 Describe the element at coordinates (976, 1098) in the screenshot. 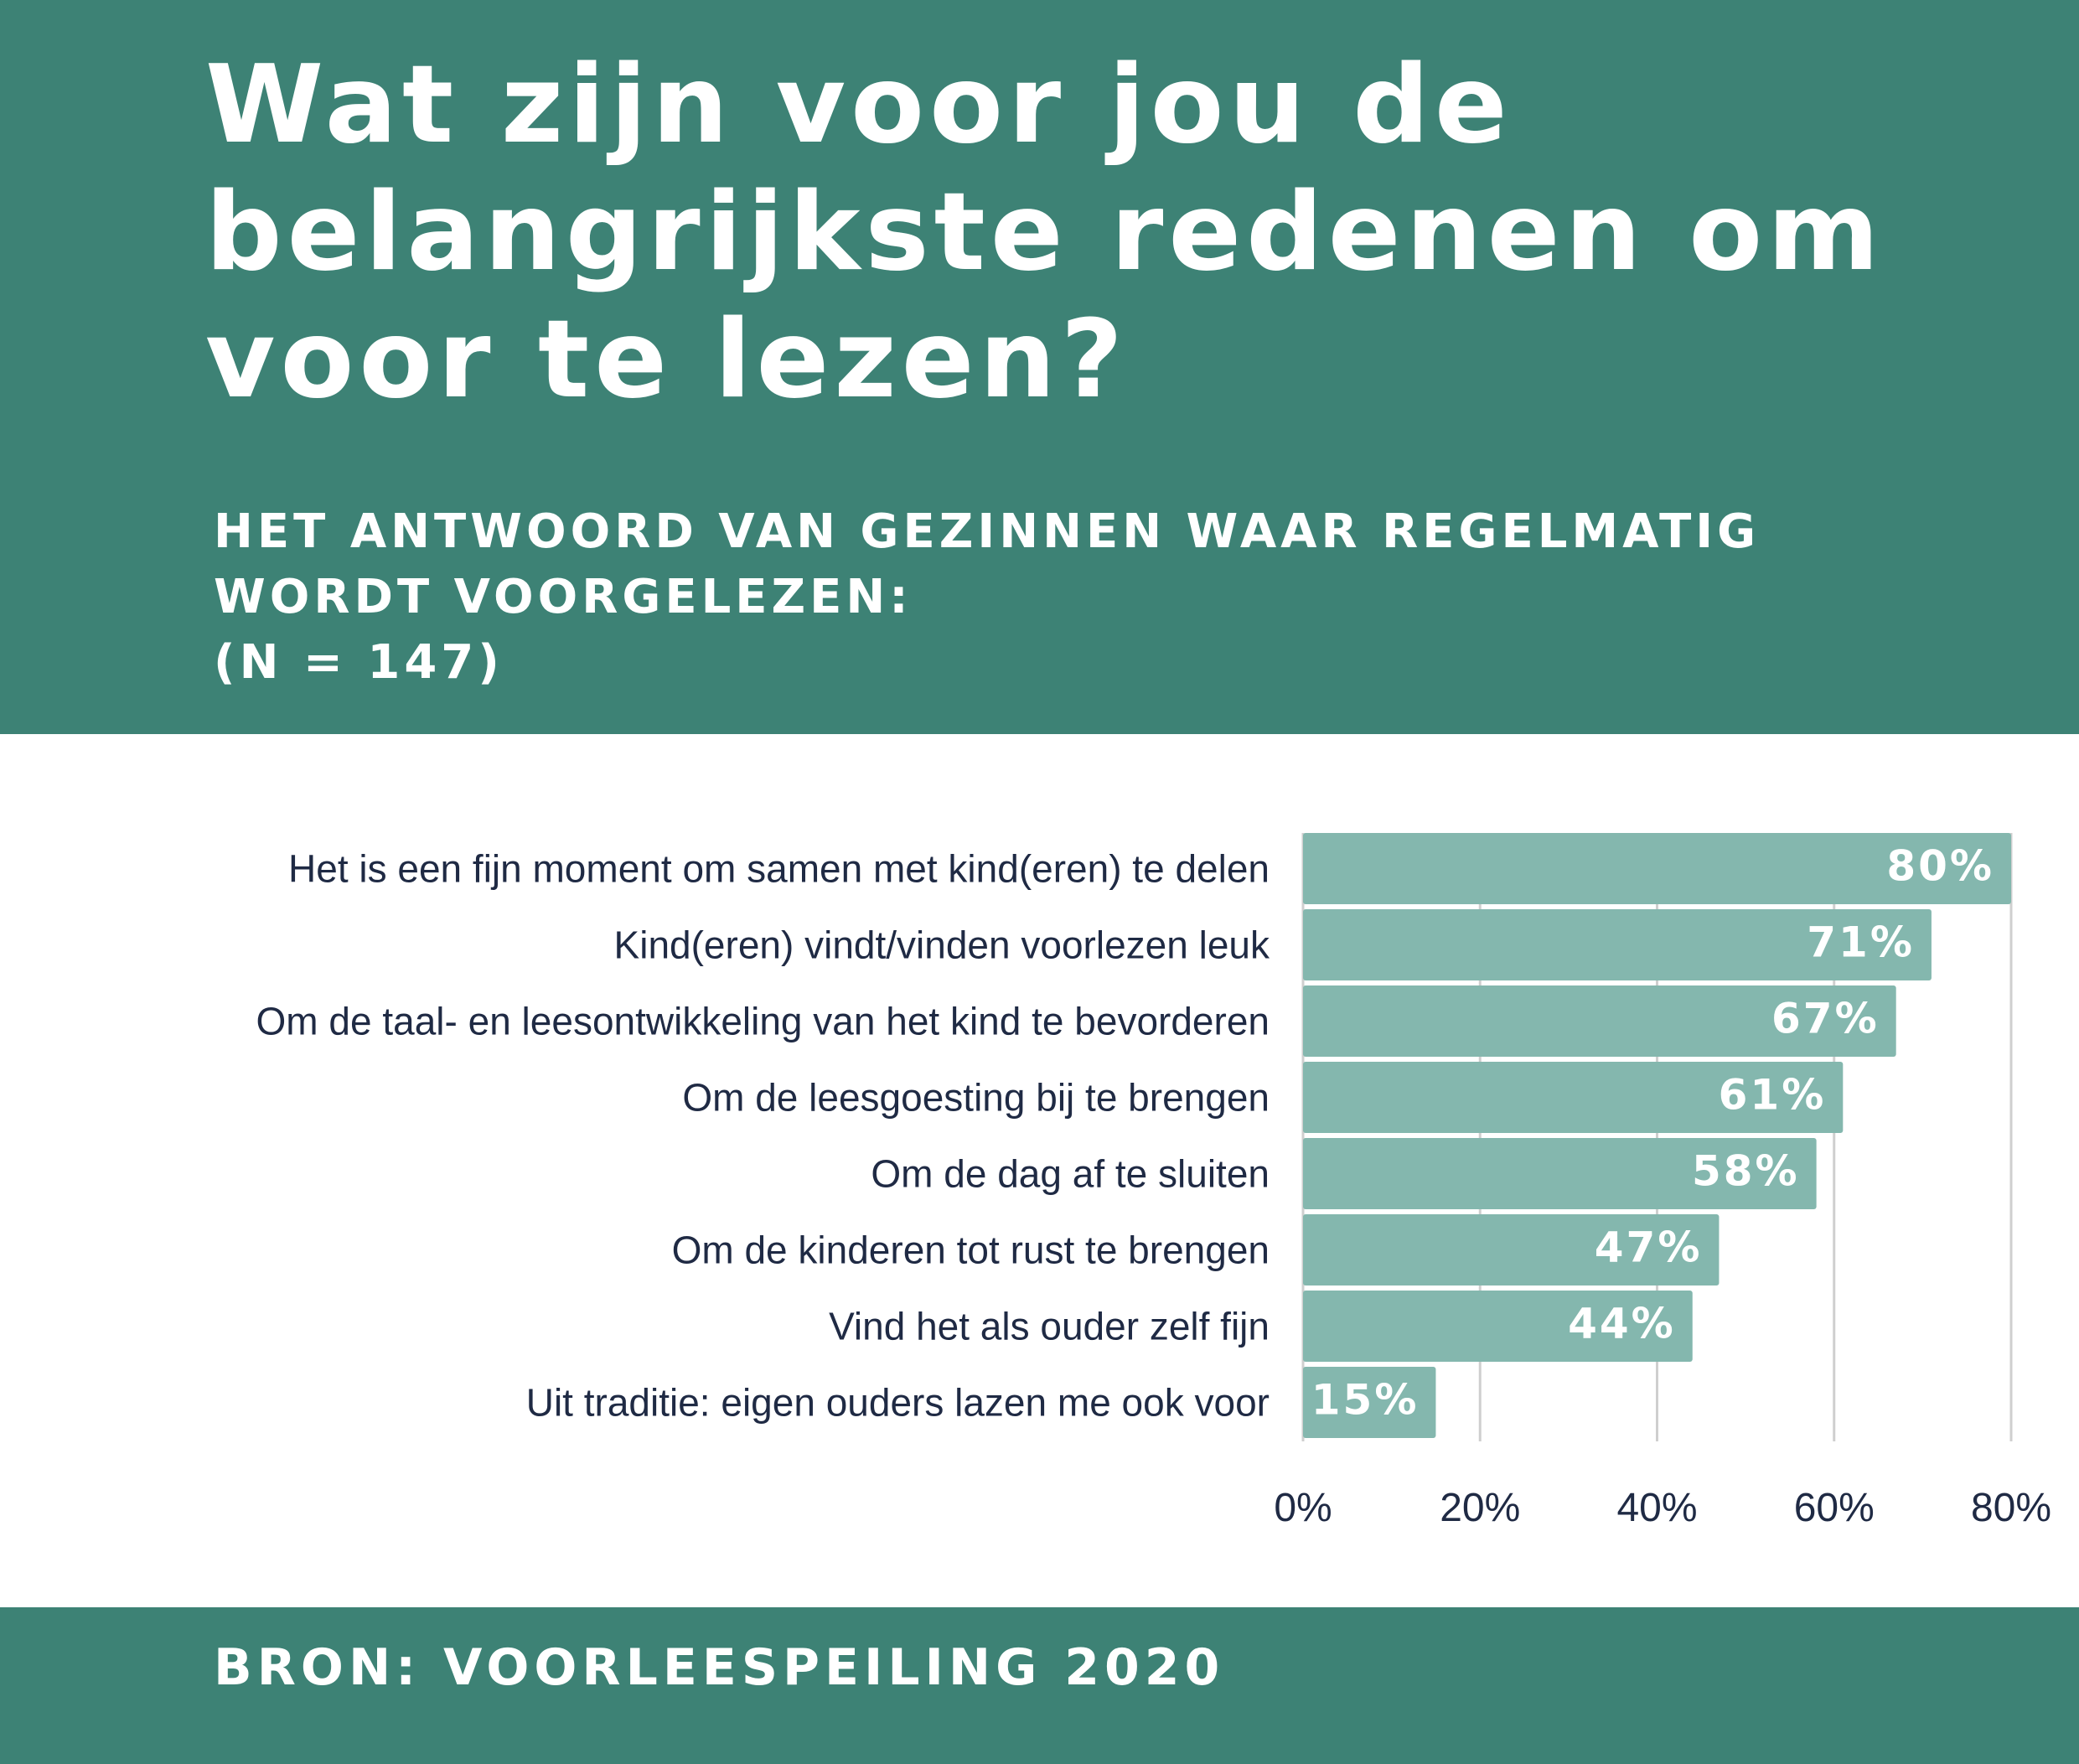

I see `category-label: Om de leesgoesting bij te brengen` at that location.